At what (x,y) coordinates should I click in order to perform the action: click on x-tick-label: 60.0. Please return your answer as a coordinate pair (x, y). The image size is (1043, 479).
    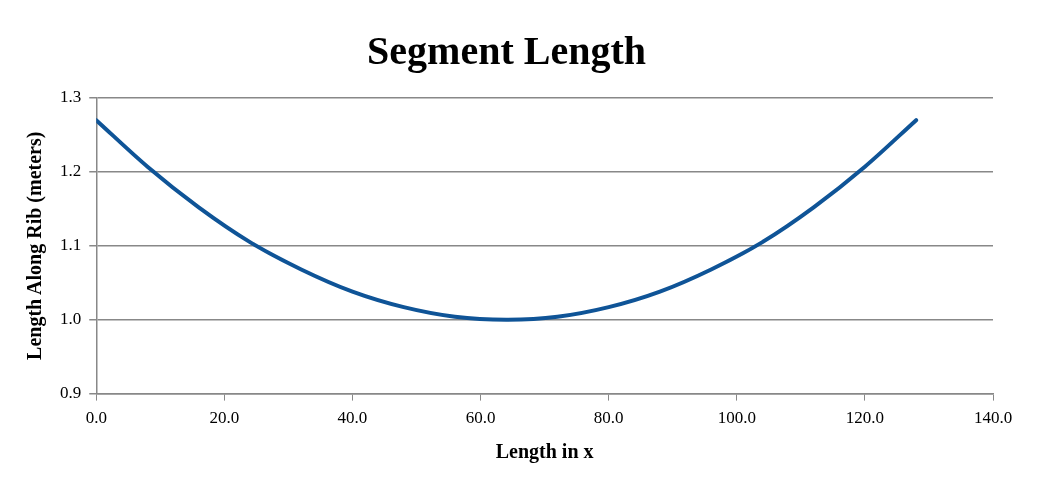
    Looking at the image, I should click on (480, 418).